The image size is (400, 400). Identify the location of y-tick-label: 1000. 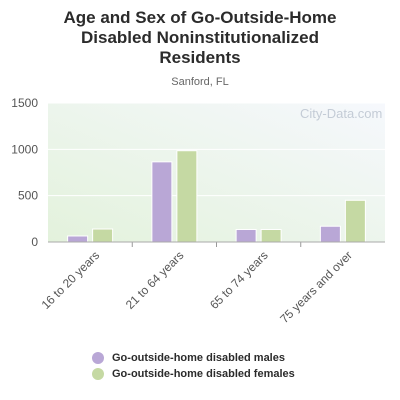
(24, 149).